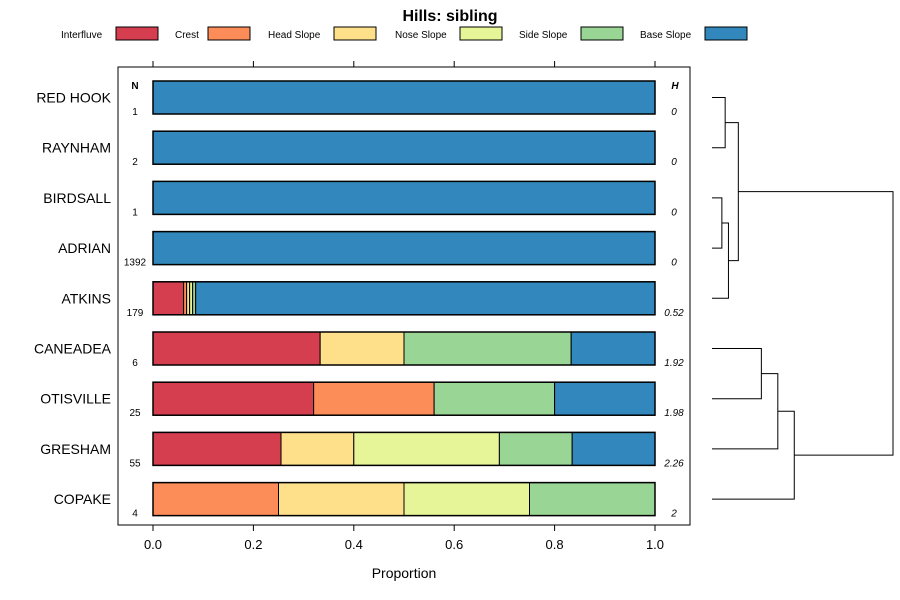 The height and width of the screenshot is (600, 900). What do you see at coordinates (421, 35) in the screenshot?
I see `legend-label-3: Nose Slope` at bounding box center [421, 35].